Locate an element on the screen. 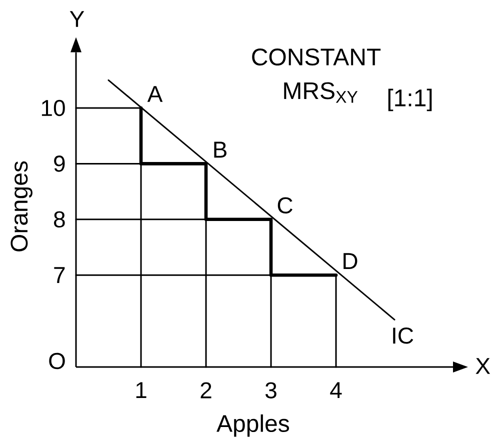 This screenshot has height=438, width=491. chart-title: CONSTANT is located at coordinates (316, 57).